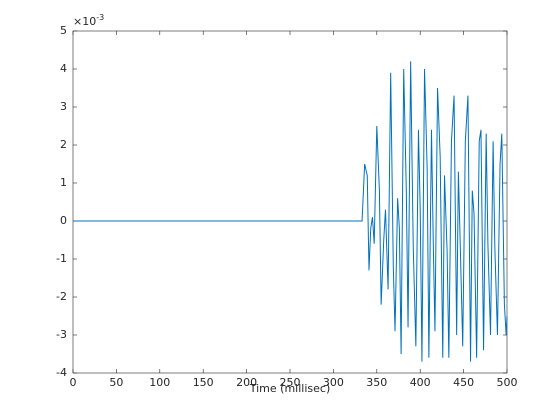 The width and height of the screenshot is (560, 420). Describe the element at coordinates (420, 382) in the screenshot. I see `x-tick-label: 400` at that location.